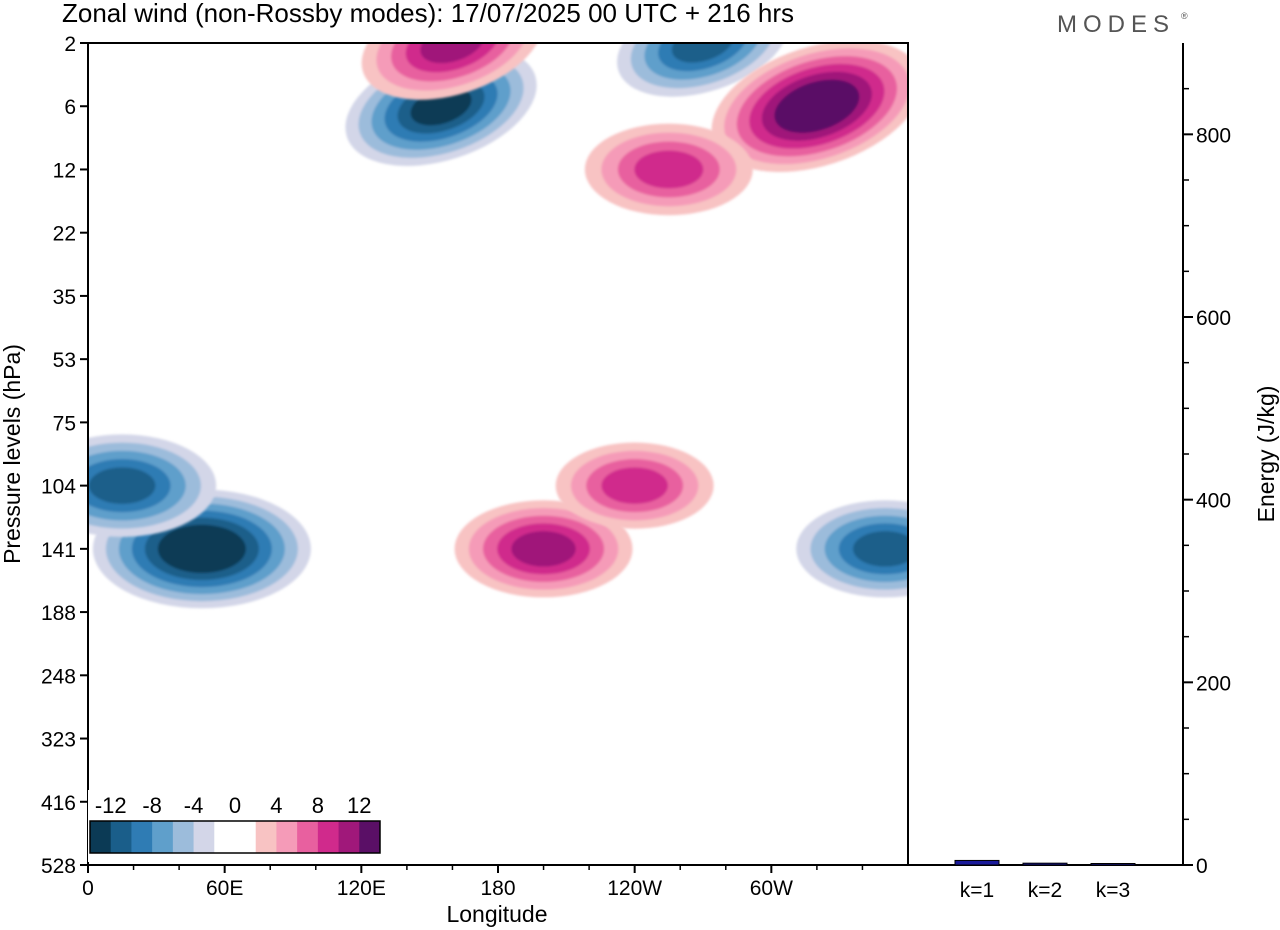  I want to click on colorbar-tick-labels: -12 -8 -4 0 4 8 12, so click(233, 805).